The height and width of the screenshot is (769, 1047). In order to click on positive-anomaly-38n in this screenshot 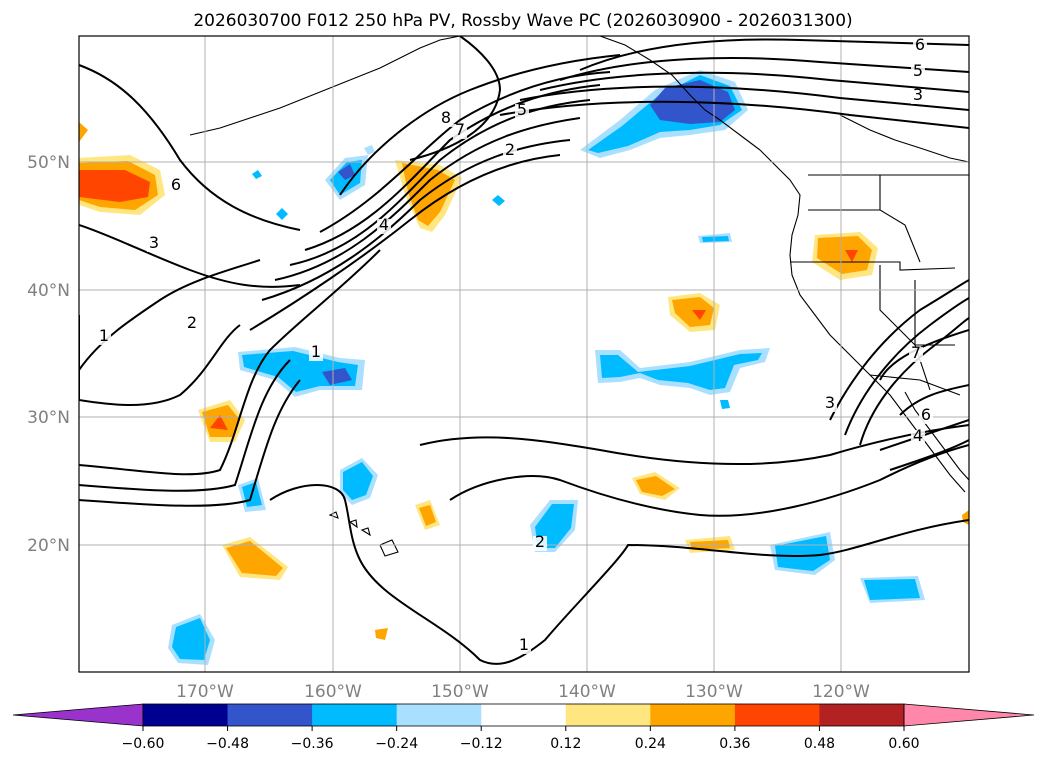, I will do `click(694, 312)`.